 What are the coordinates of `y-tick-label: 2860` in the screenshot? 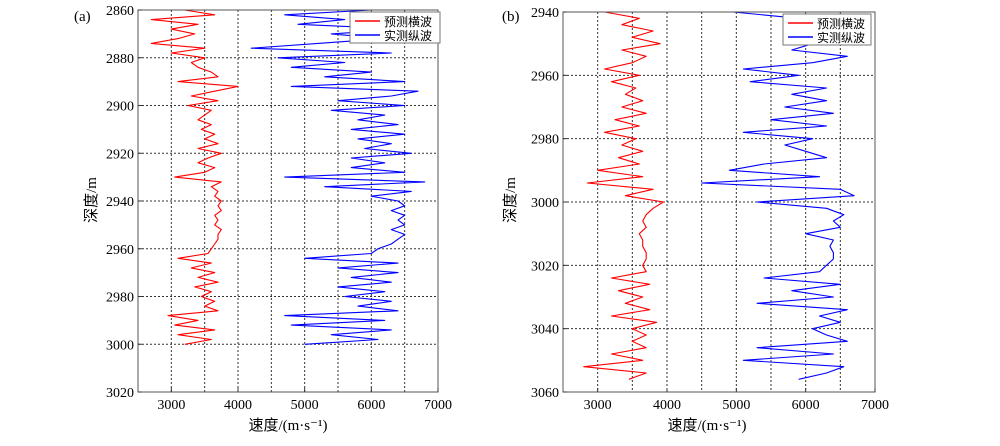 It's located at (120, 11).